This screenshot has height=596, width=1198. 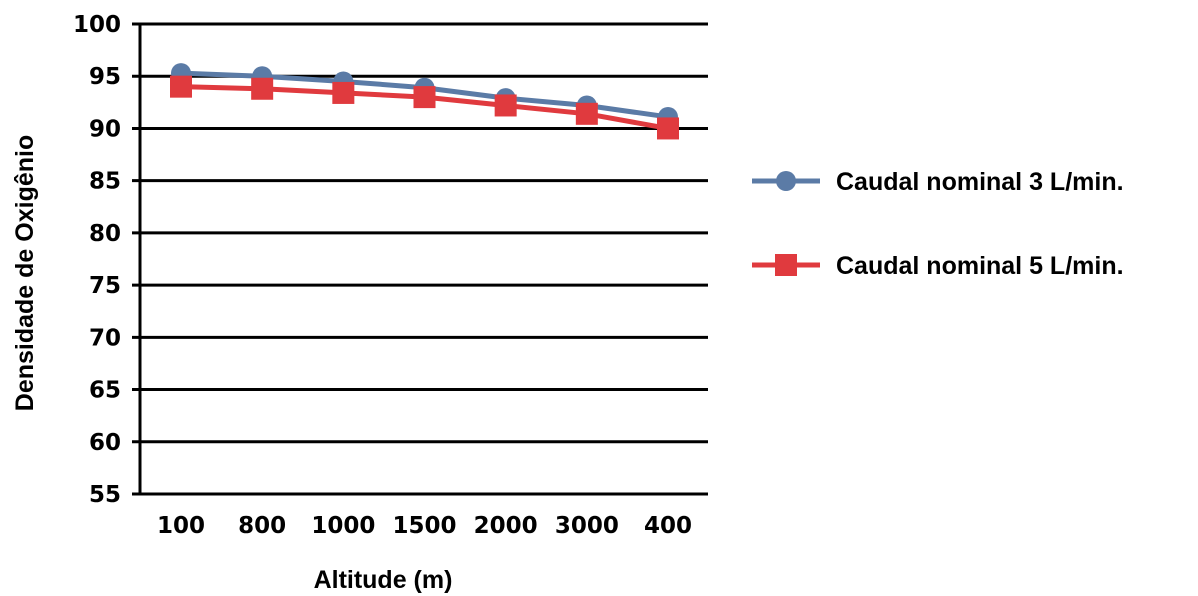 What do you see at coordinates (786, 181) in the screenshot?
I see `legend-marker-circle` at bounding box center [786, 181].